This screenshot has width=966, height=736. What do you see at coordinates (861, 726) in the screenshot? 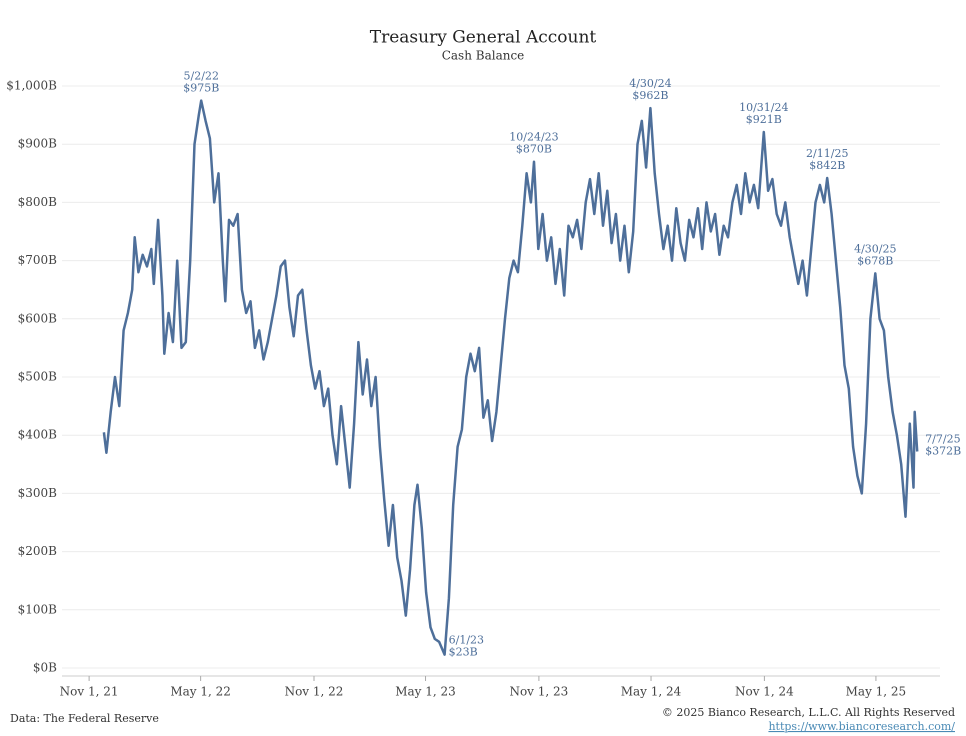
I see `url: https://www.biancoresearch.com/` at bounding box center [861, 726].